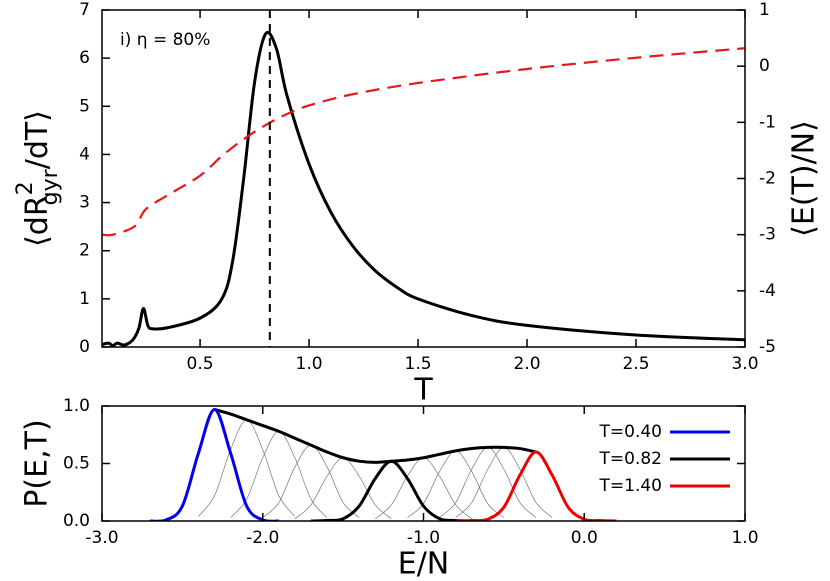  What do you see at coordinates (84, 347) in the screenshot?
I see `y-tick-label: 0` at bounding box center [84, 347].